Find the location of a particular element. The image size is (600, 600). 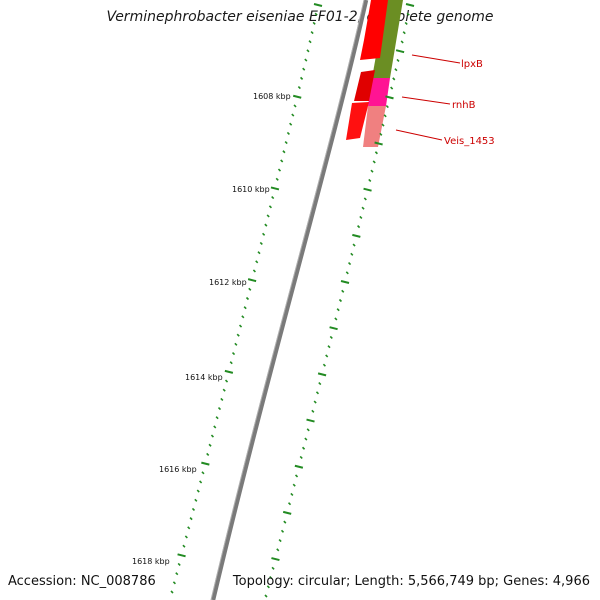

gene-reverse-strand-block is located at coordinates (387, 39).